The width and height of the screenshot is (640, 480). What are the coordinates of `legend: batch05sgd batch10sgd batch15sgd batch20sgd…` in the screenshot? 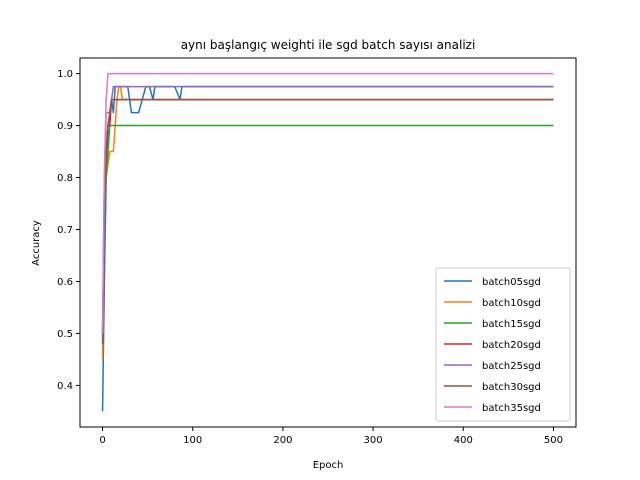 It's located at (503, 344).